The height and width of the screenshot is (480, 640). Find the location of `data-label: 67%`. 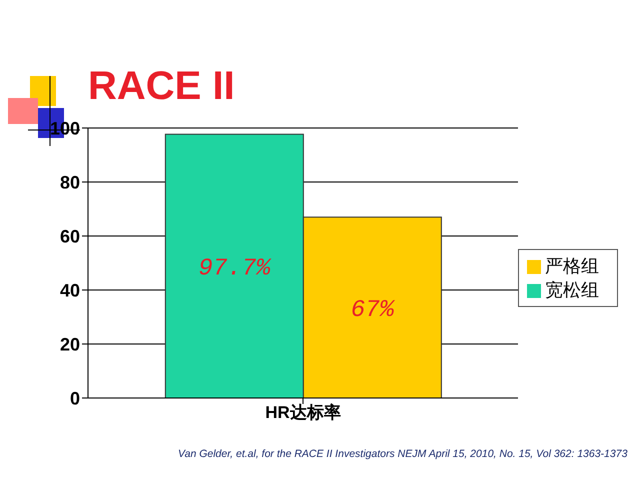

data-label: 67% is located at coordinates (373, 310).